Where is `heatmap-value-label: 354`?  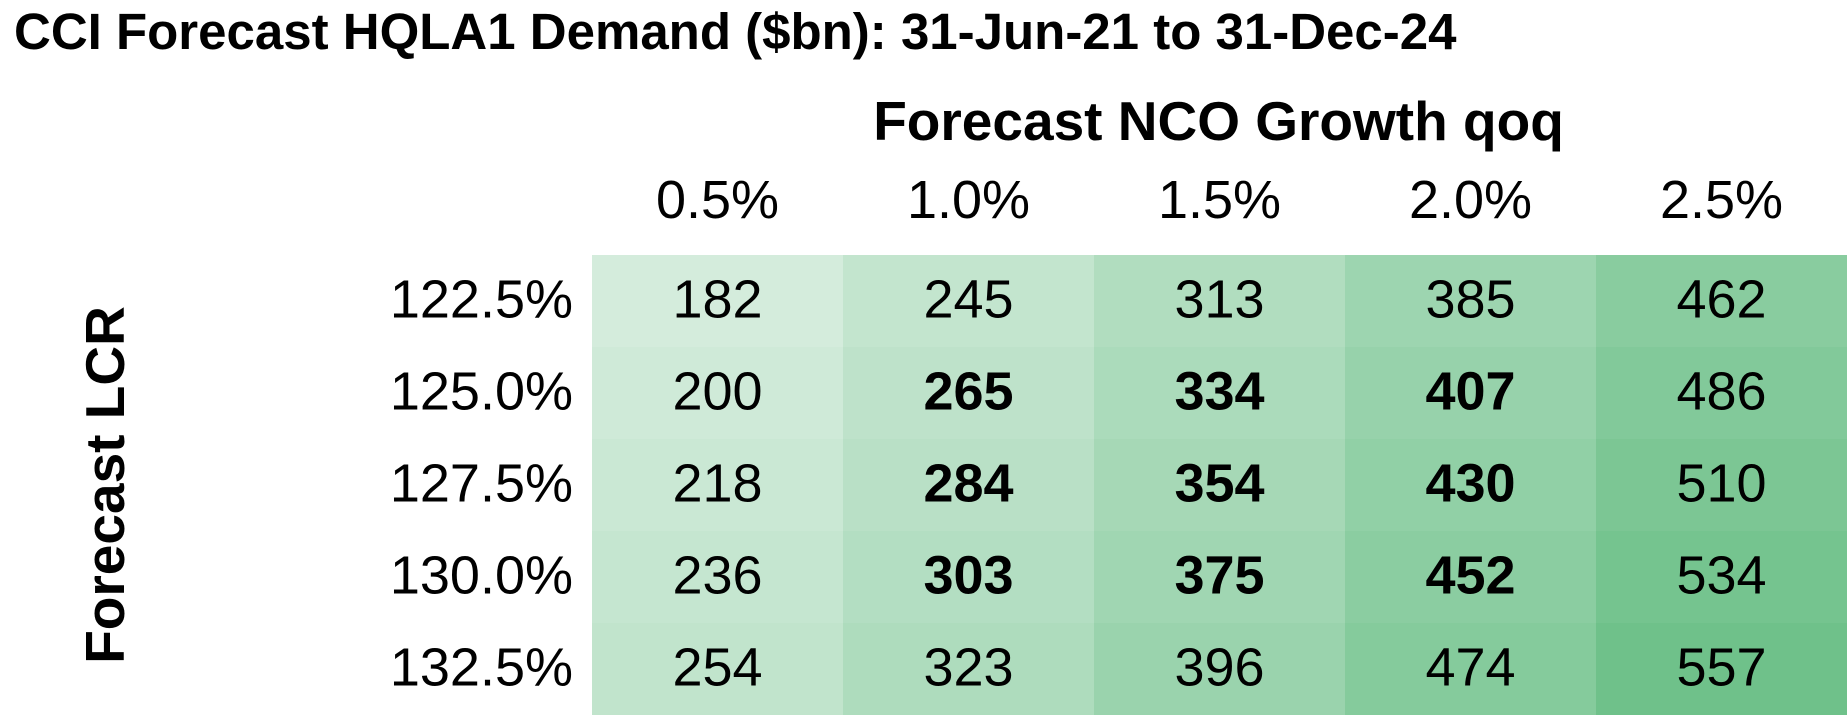
heatmap-value-label: 354 is located at coordinates (1219, 483).